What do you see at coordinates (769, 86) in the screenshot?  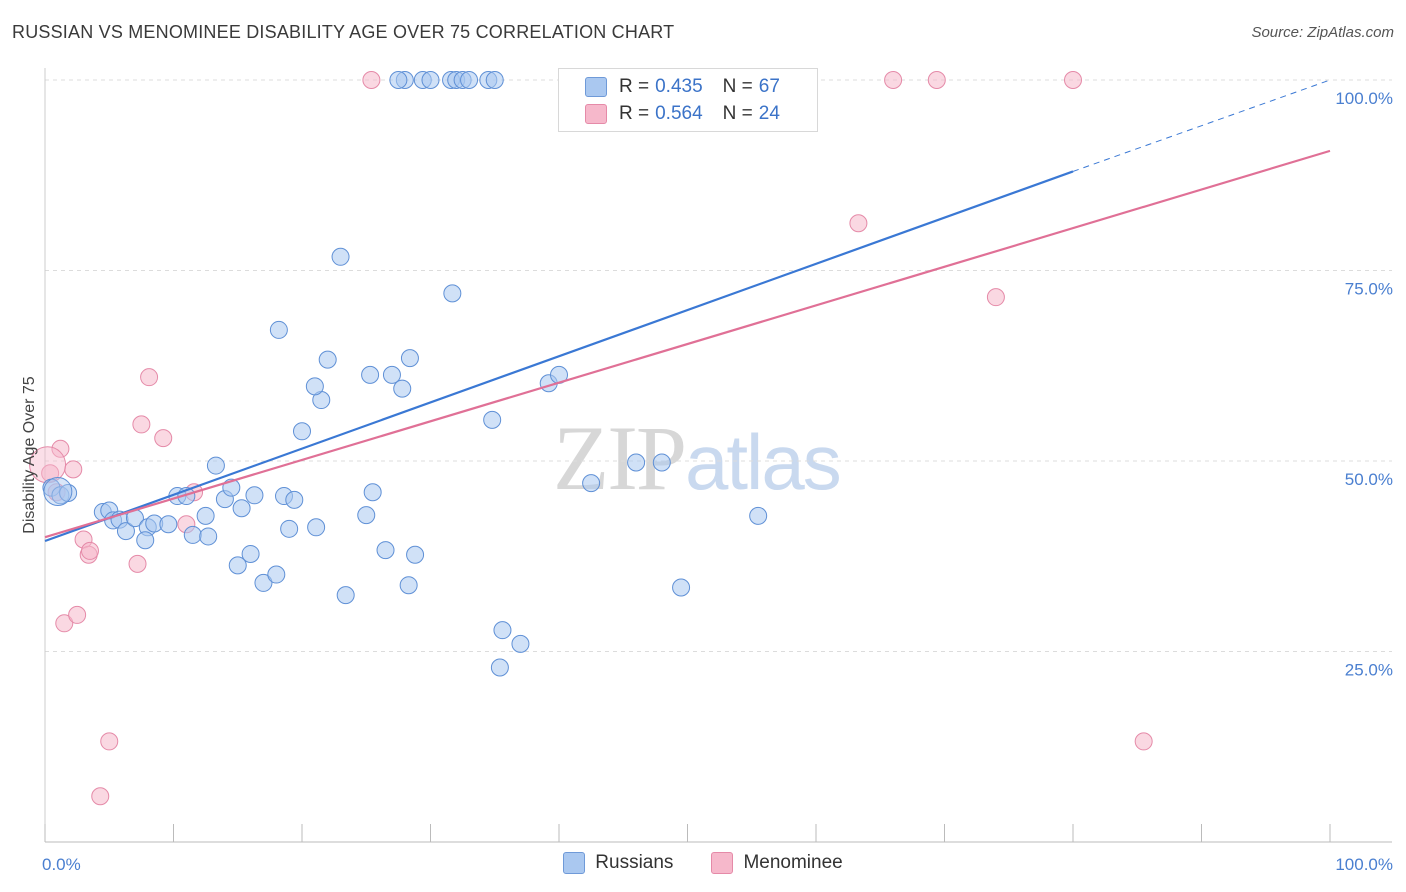 I see `legend-n-value: 67` at bounding box center [769, 86].